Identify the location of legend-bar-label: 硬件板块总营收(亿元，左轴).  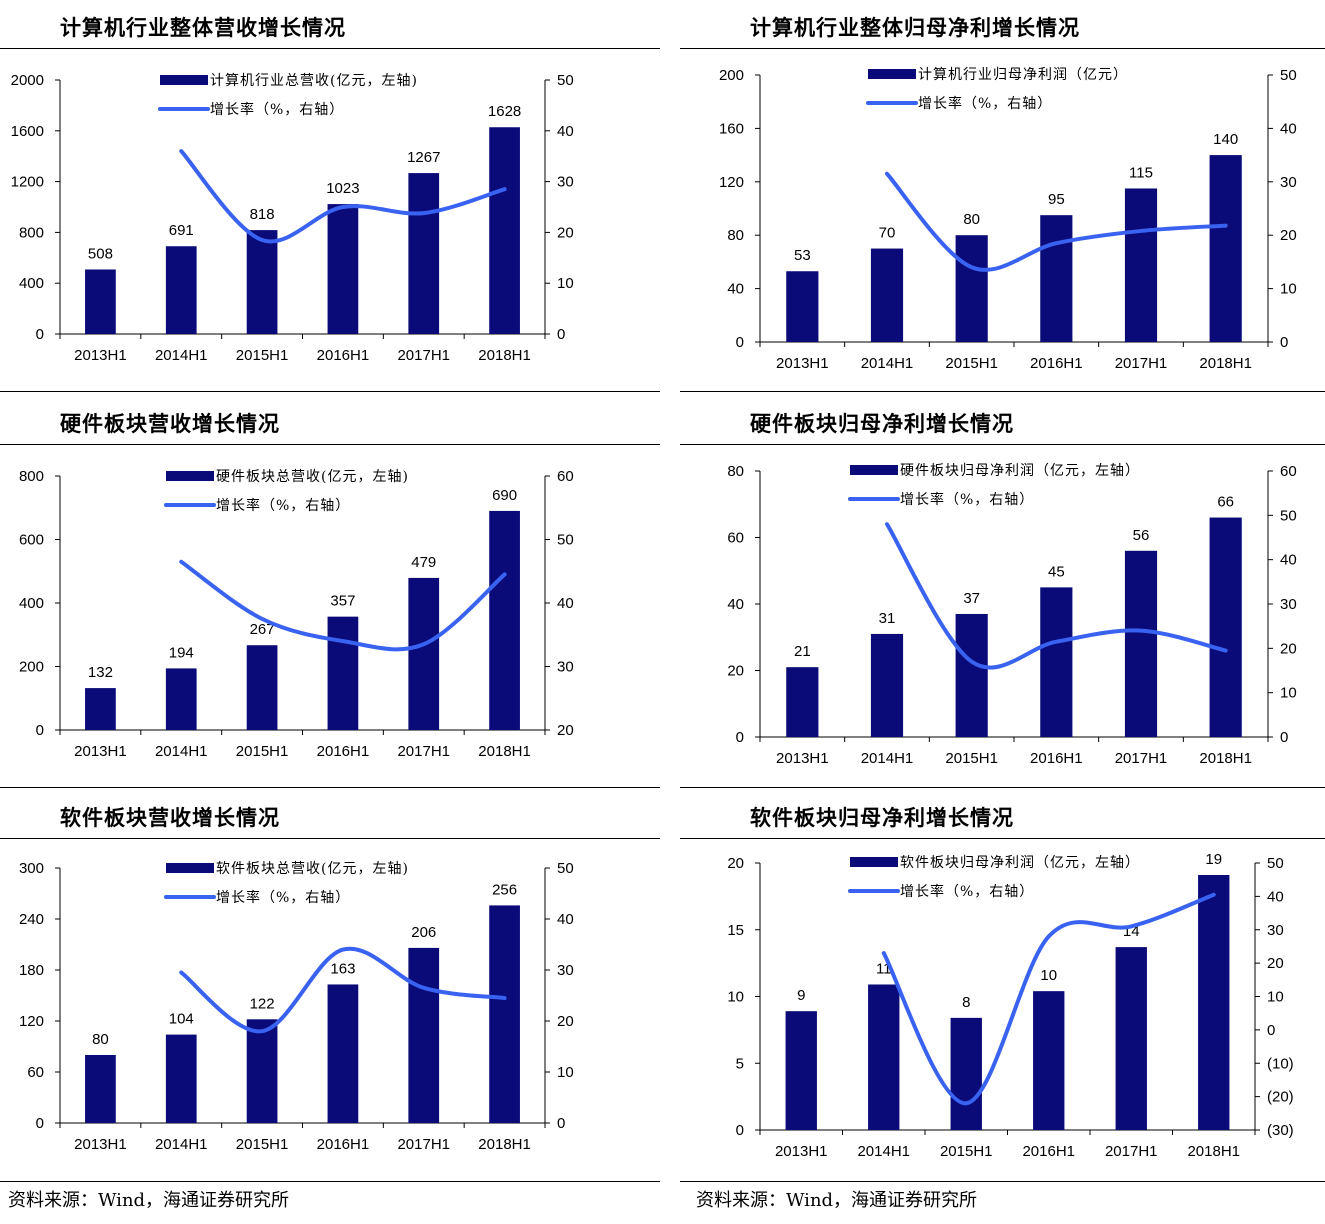
(312, 477).